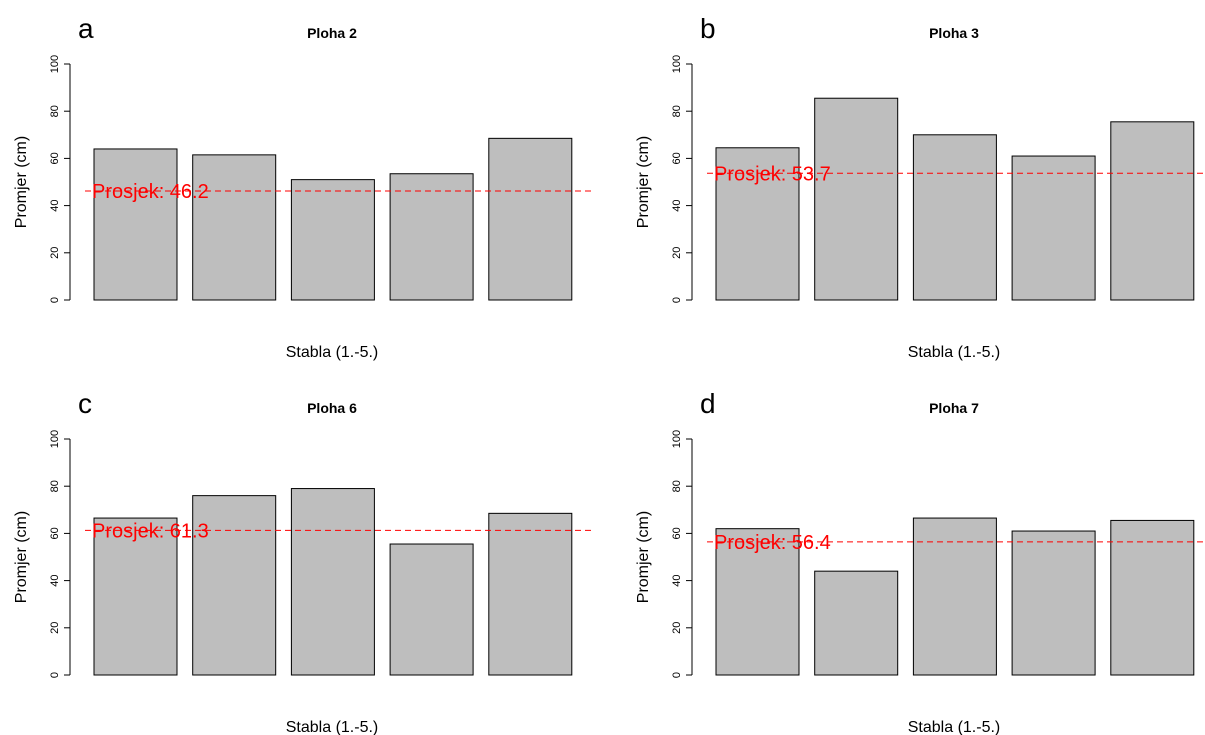 The width and height of the screenshot is (1205, 735). I want to click on chart-title: Ploha 7, so click(954, 408).